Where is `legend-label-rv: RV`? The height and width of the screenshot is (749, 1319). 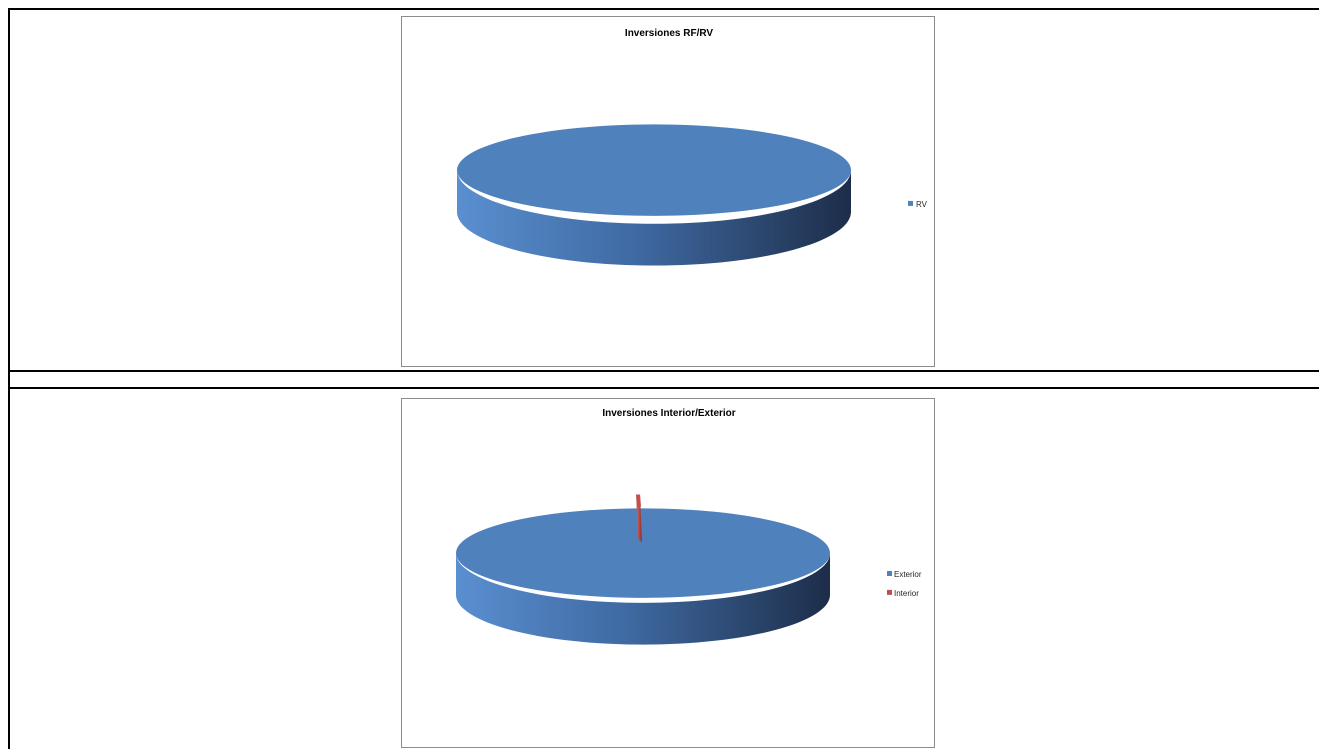 legend-label-rv: RV is located at coordinates (922, 204).